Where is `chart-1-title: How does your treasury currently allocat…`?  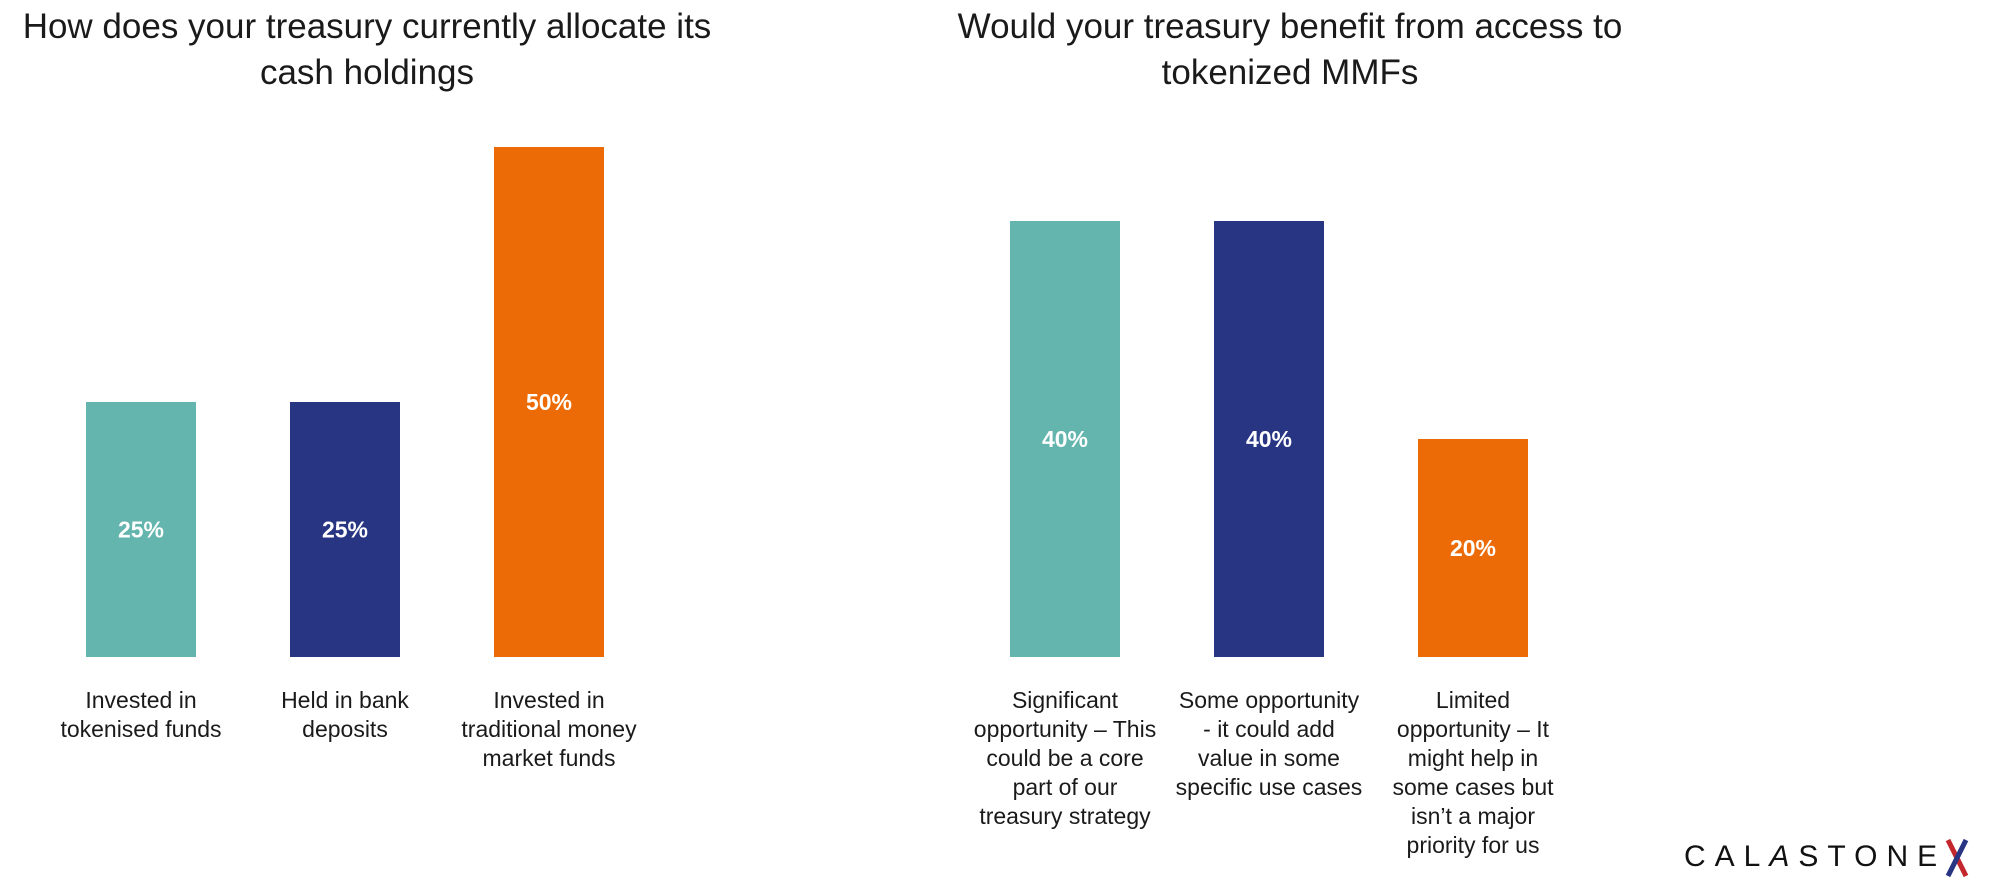
chart-1-title: How does your treasury currently allocat… is located at coordinates (367, 49).